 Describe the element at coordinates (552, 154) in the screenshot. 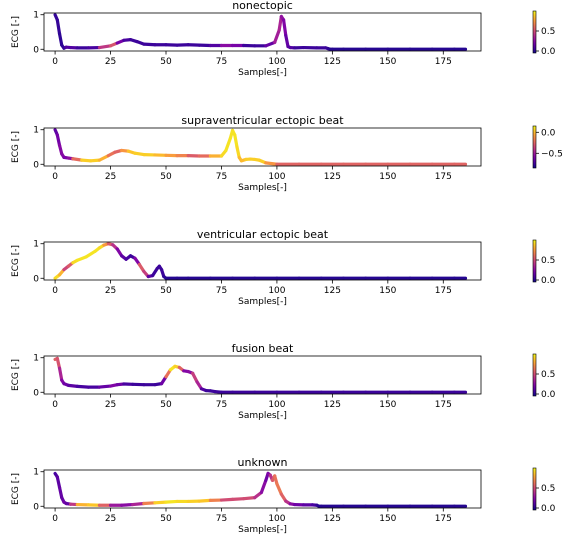

I see `colorbar-tick-label: −0.5` at that location.